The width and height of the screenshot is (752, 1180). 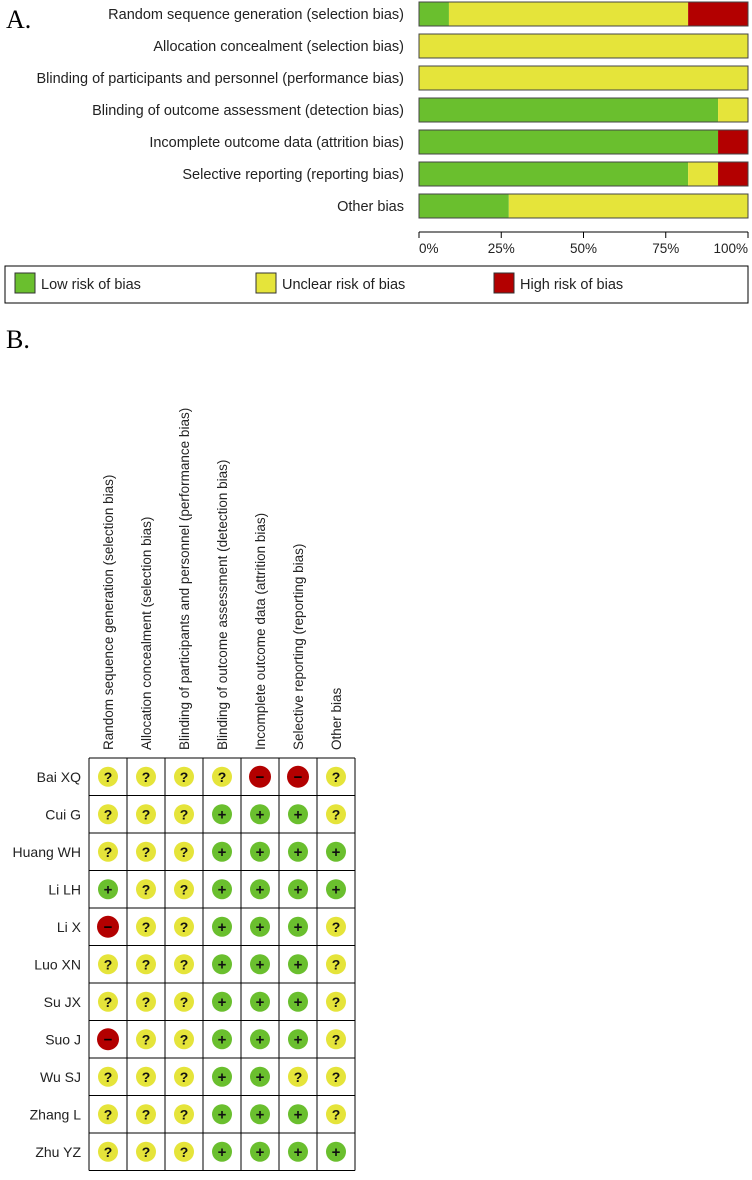 What do you see at coordinates (298, 647) in the screenshot?
I see `column-header: Selective reporting (reporting bias)` at bounding box center [298, 647].